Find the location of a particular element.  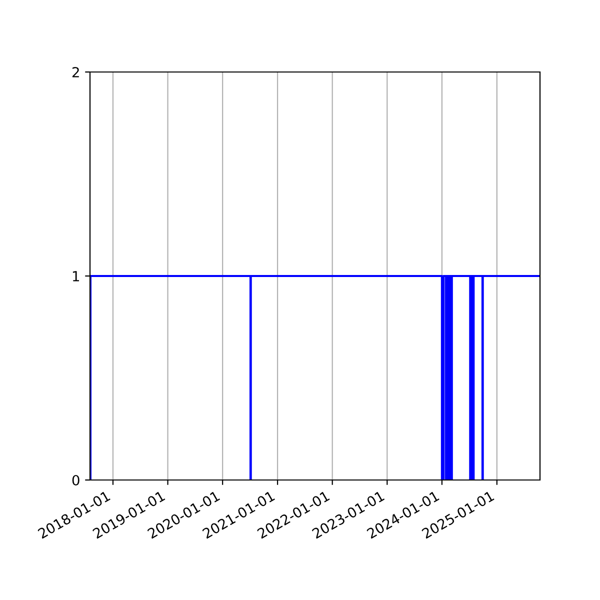

y-tick-label: 2 is located at coordinates (75, 72).